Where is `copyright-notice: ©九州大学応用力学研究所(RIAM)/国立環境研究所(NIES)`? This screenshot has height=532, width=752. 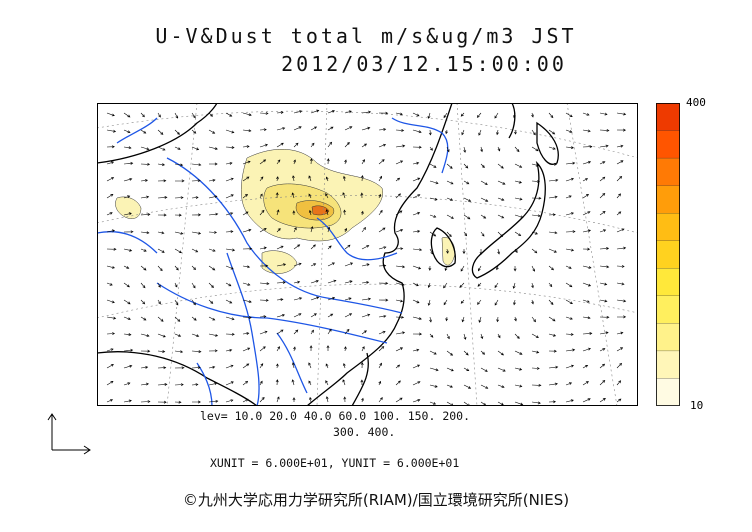
copyright-notice: ©九州大学応用力学研究所(RIAM)/国立環境研究所(NIES) is located at coordinates (376, 500).